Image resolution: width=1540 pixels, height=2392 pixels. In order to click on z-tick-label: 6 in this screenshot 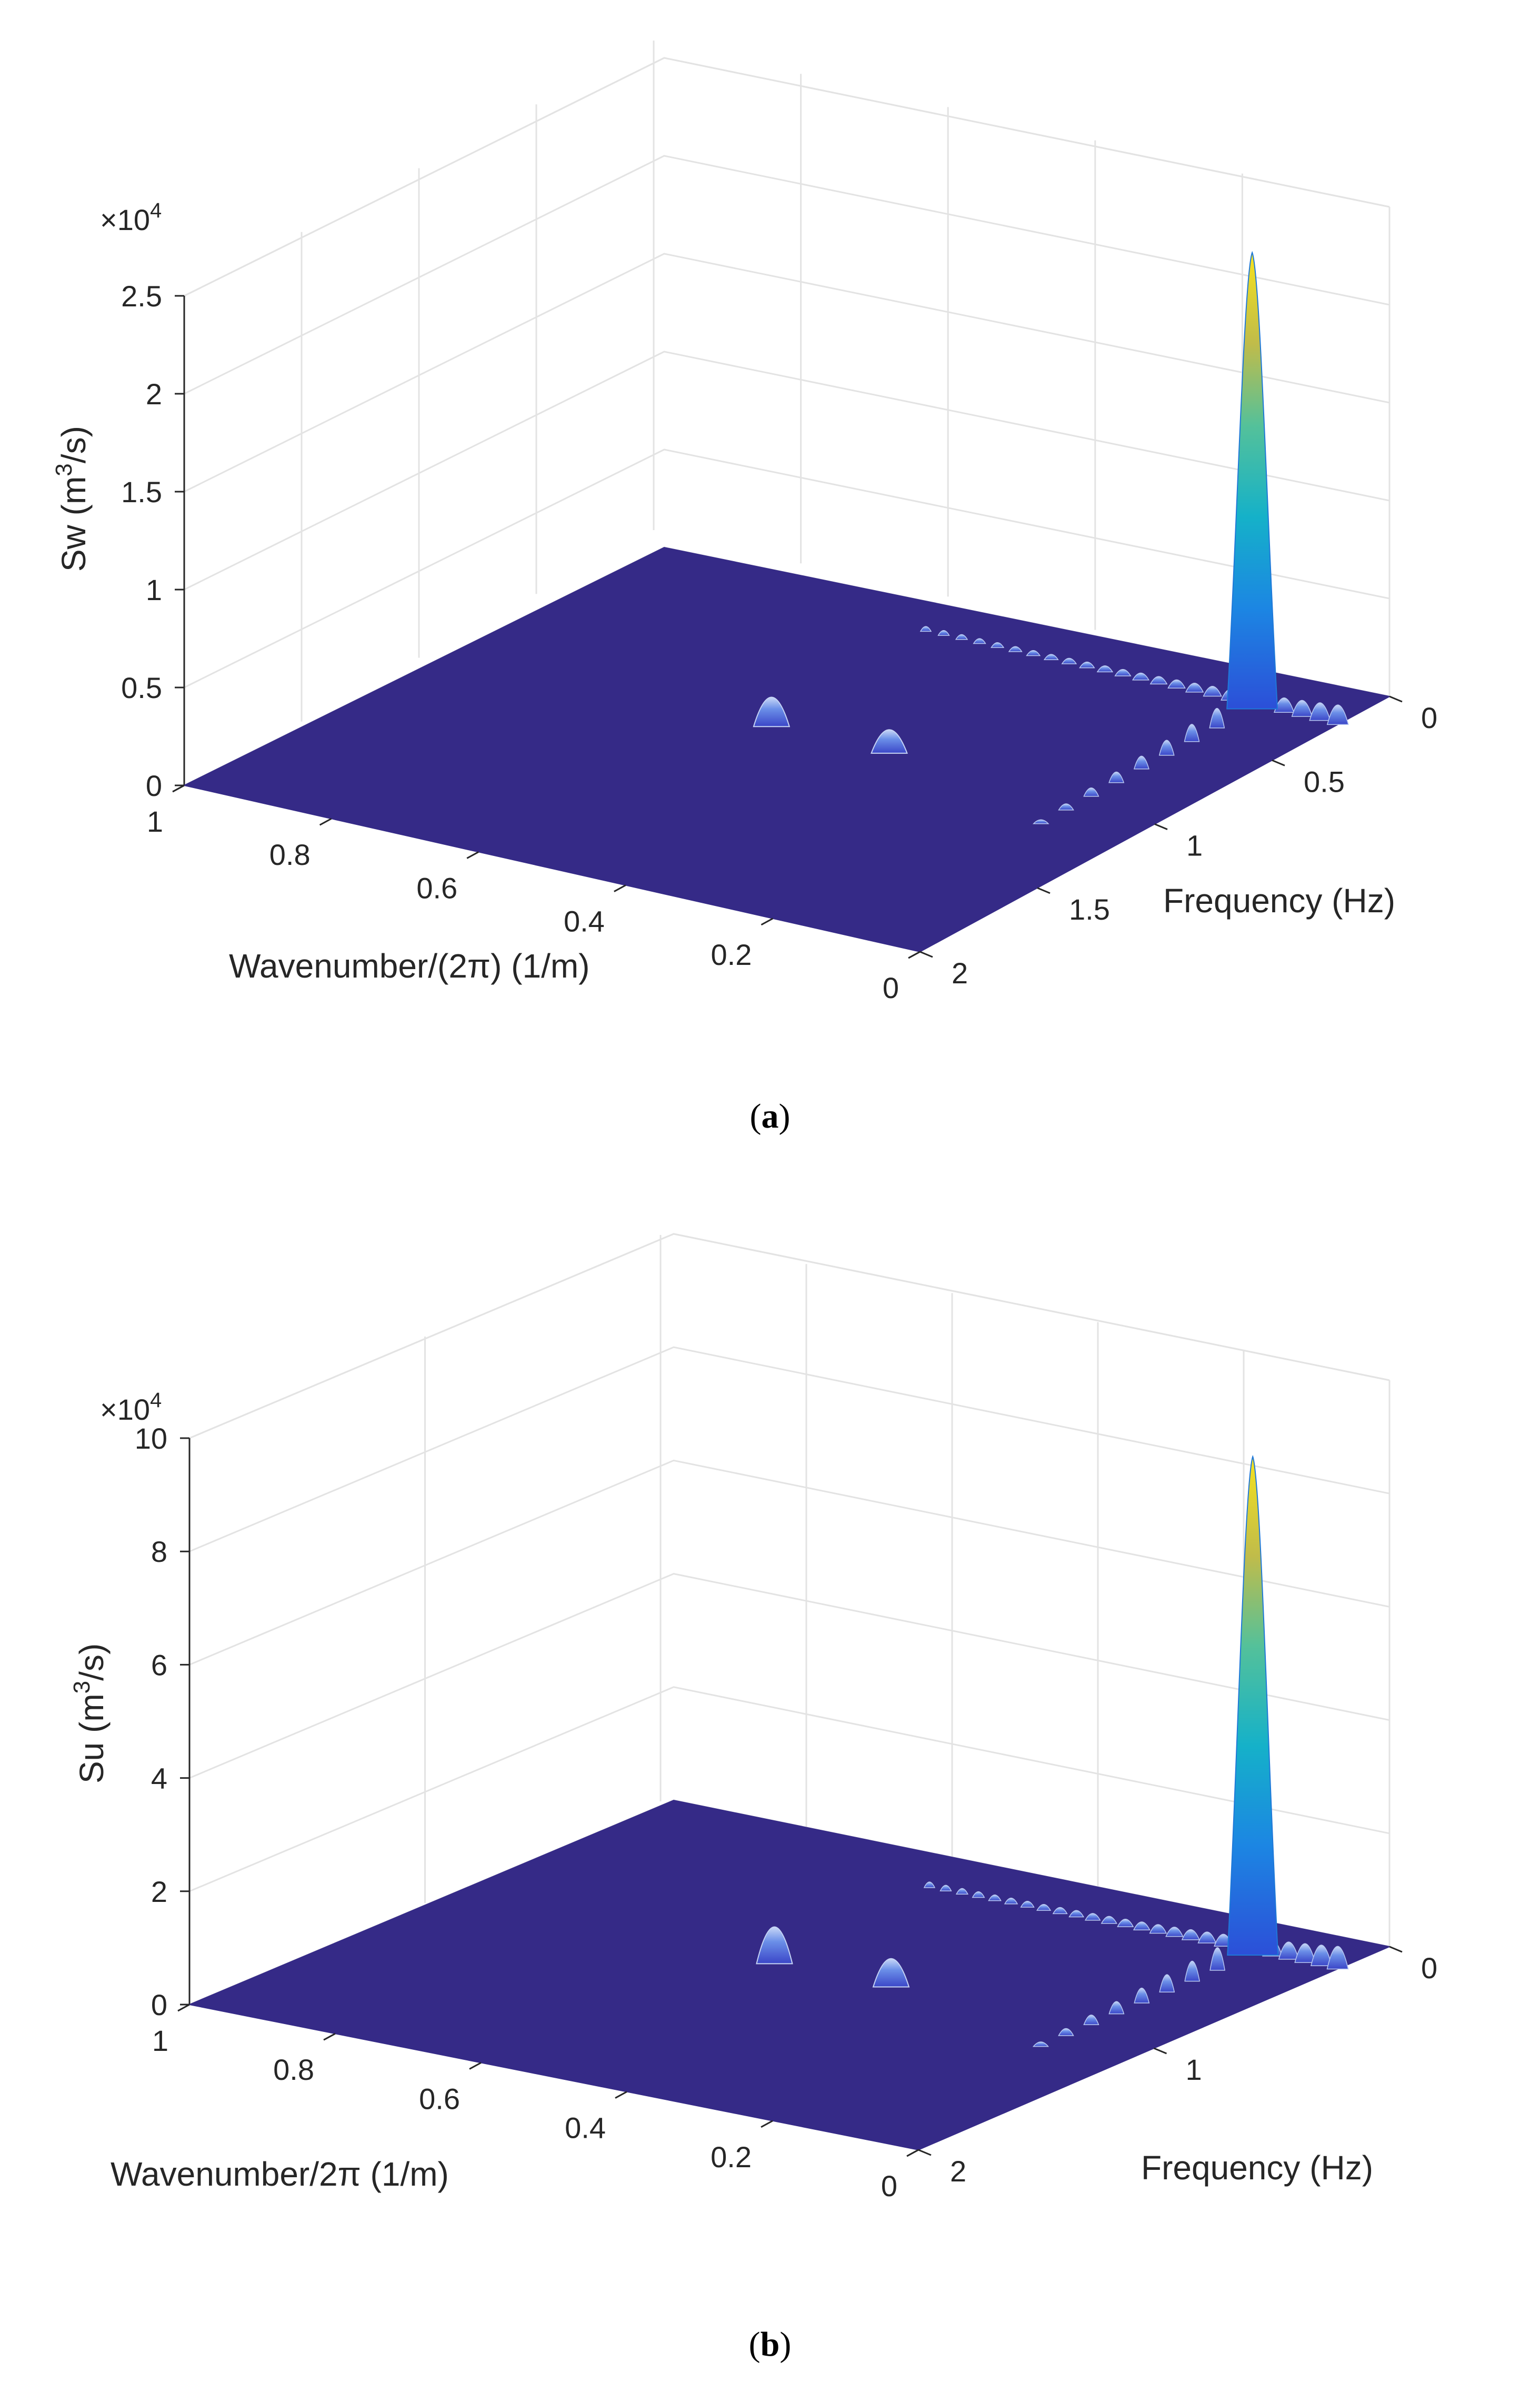, I will do `click(159, 1664)`.